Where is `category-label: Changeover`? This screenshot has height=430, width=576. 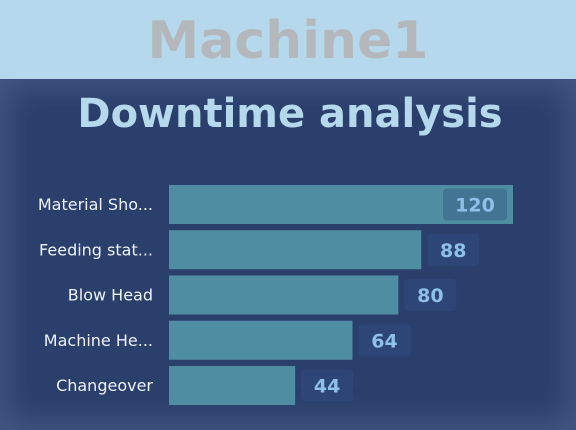 category-label: Changeover is located at coordinates (104, 385).